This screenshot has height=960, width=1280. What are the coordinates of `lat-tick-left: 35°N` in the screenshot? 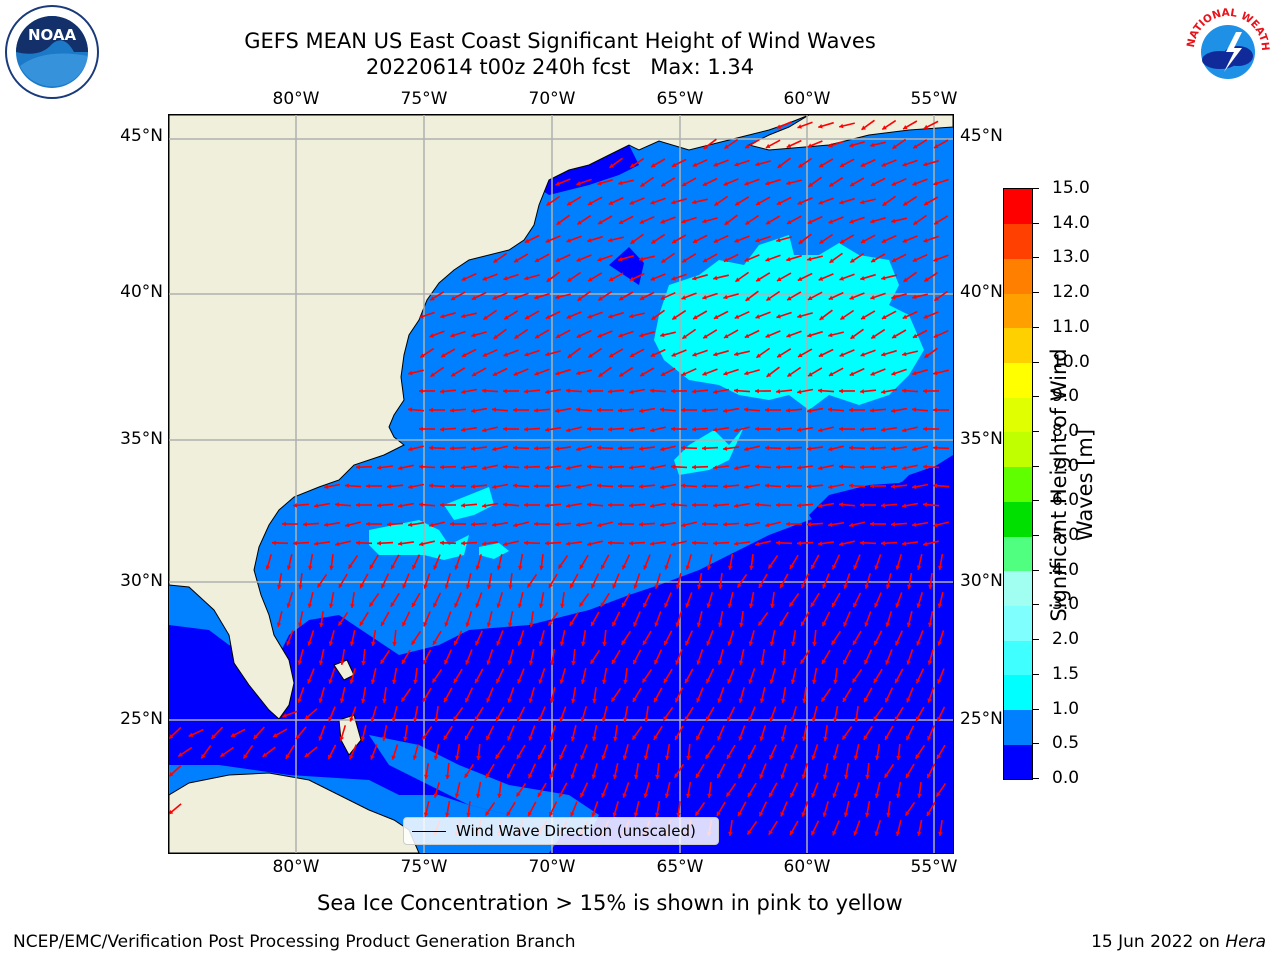 It's located at (141, 439).